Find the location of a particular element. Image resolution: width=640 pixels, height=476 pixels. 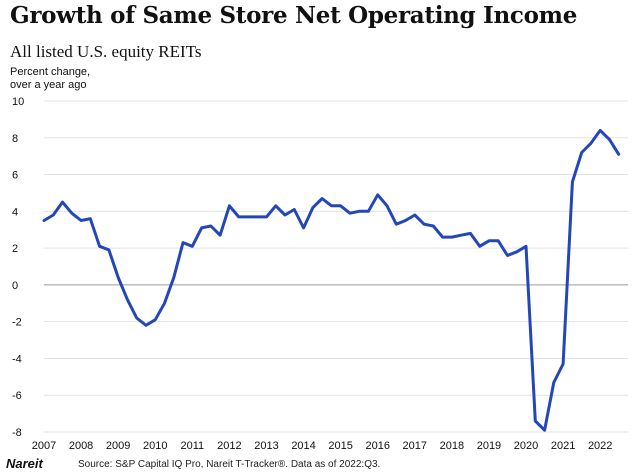

y-tick-label: 2 is located at coordinates (15, 249).